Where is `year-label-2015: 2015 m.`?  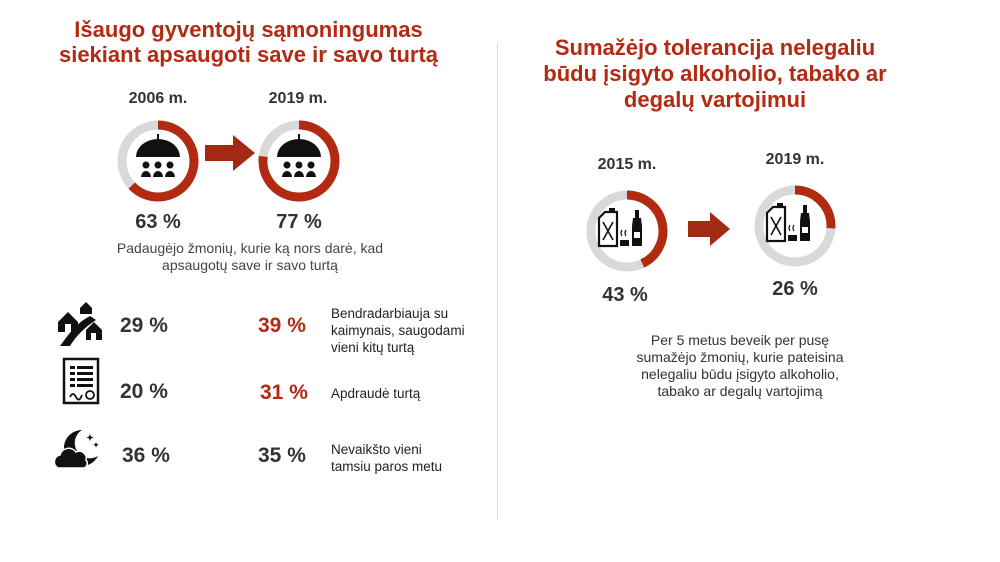 year-label-2015: 2015 m. is located at coordinates (627, 164).